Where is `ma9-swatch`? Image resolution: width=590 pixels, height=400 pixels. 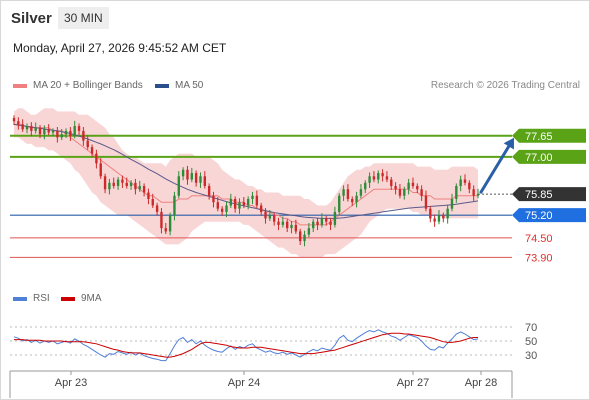 ma9-swatch is located at coordinates (68, 298).